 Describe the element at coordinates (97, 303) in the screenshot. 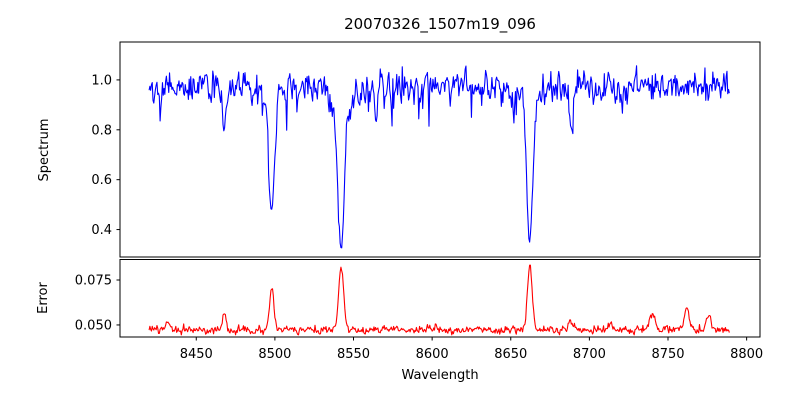

I see `error-y-ticks: 0.050 0.075` at that location.